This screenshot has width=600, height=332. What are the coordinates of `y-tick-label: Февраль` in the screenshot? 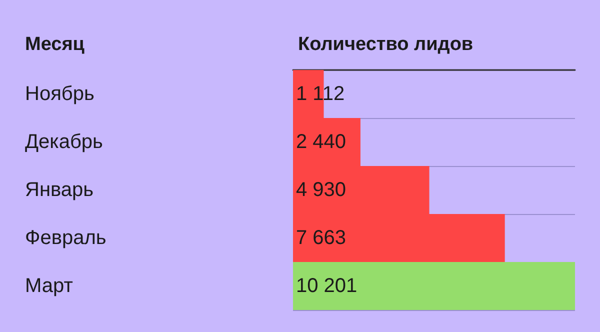 It's located at (65, 238).